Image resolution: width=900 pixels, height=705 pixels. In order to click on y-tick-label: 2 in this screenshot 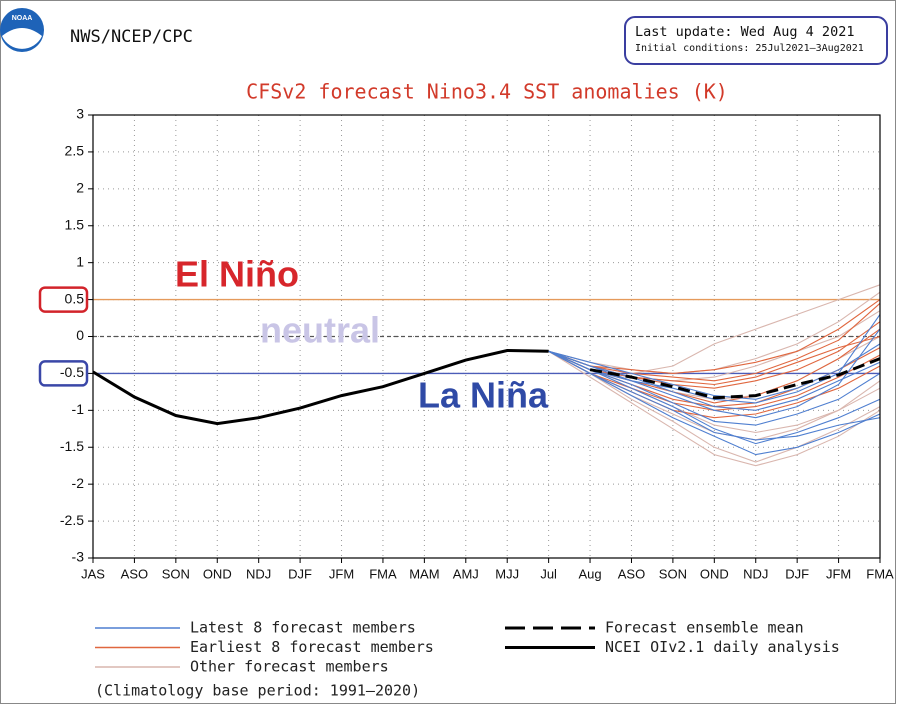, I will do `click(80, 188)`.